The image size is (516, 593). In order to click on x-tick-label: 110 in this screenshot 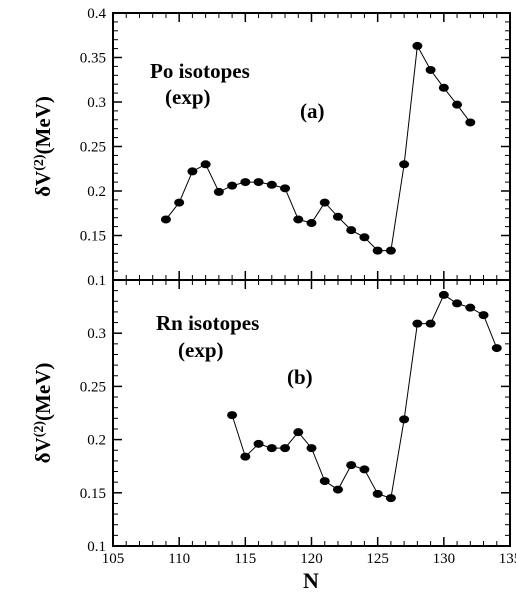, I will do `click(179, 559)`.